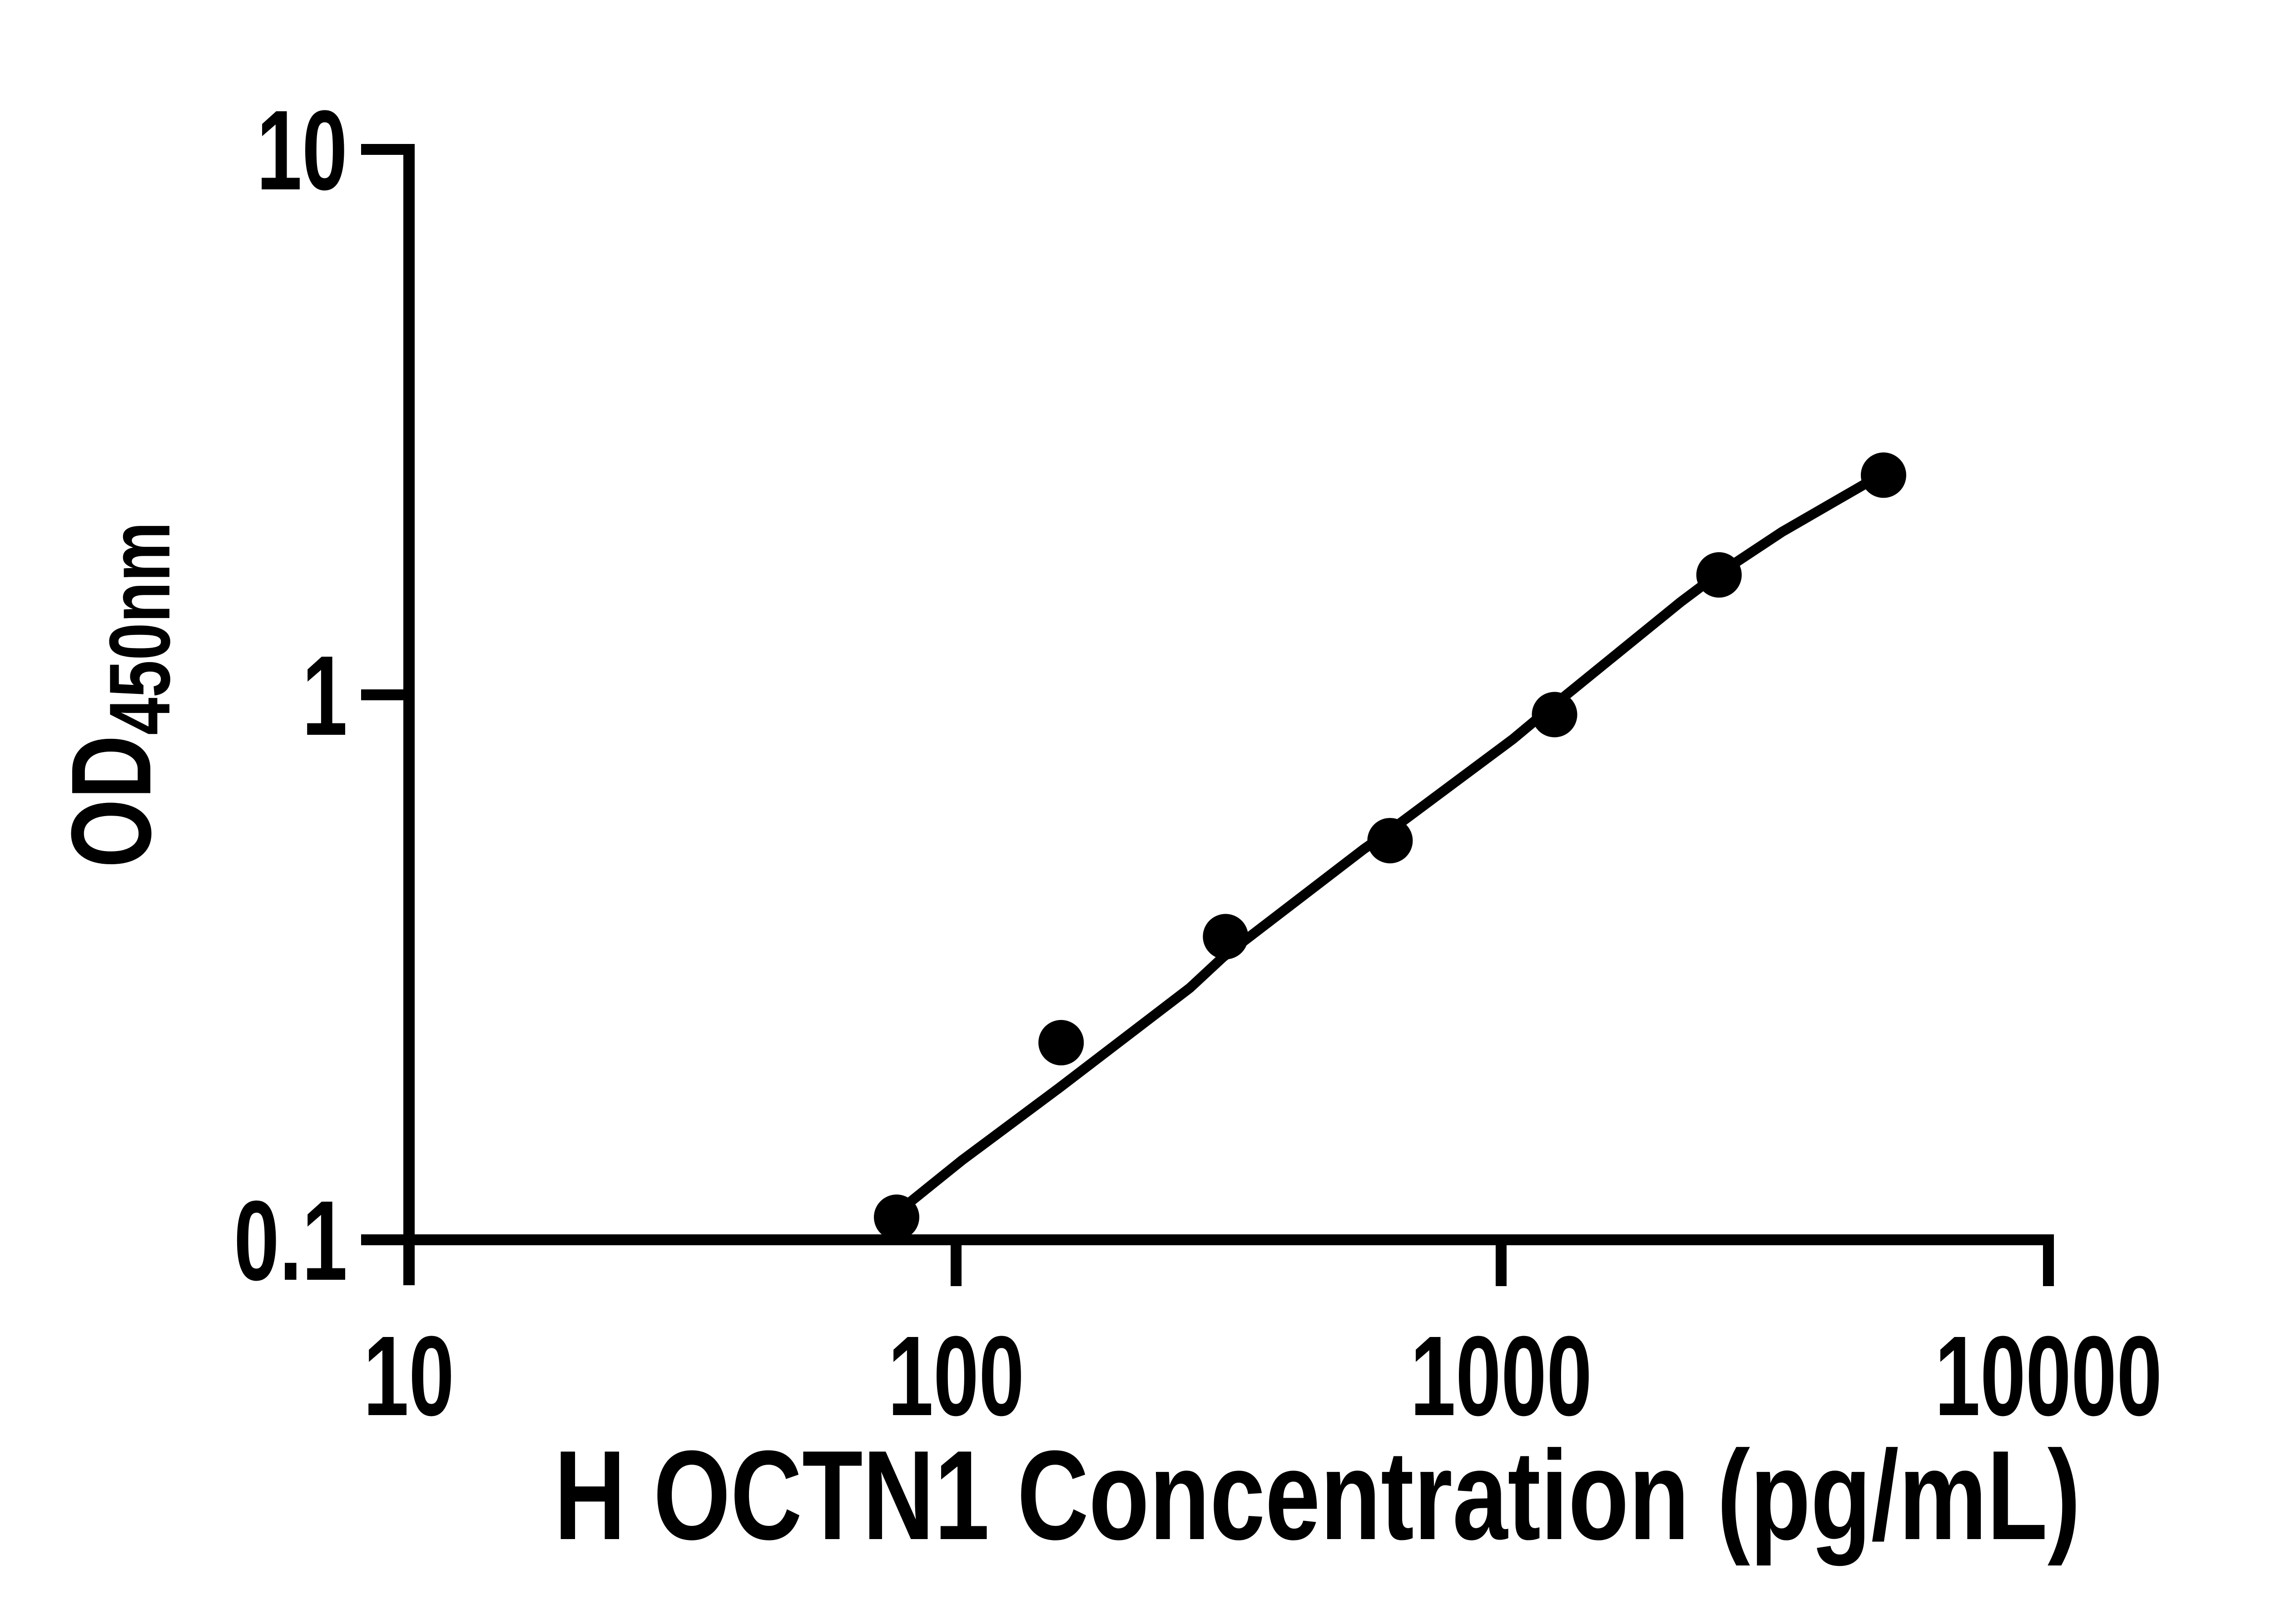  What do you see at coordinates (301, 150) in the screenshot?
I see `y-tick-label-10: 10` at bounding box center [301, 150].